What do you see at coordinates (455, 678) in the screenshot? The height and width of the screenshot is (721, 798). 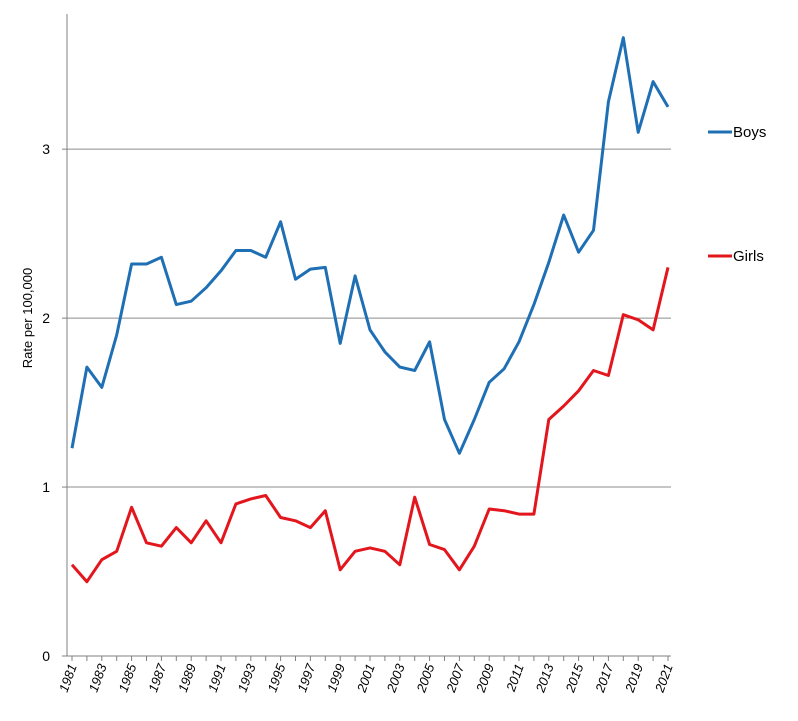 I see `x-tick-label-13: 2007` at bounding box center [455, 678].